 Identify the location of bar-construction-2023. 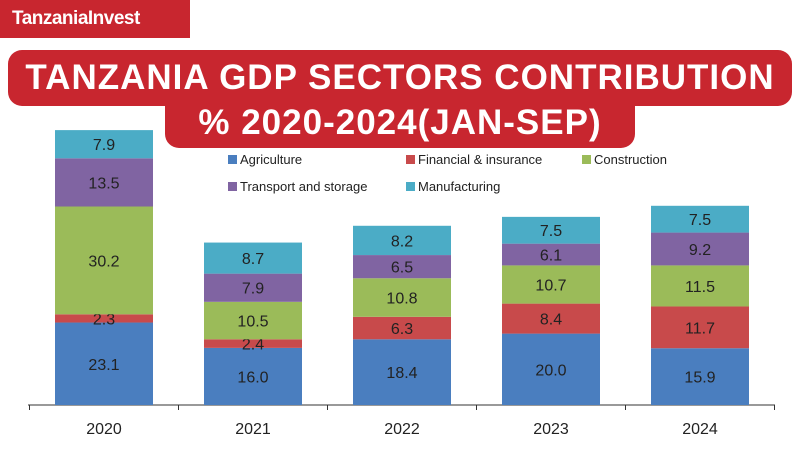
(551, 284).